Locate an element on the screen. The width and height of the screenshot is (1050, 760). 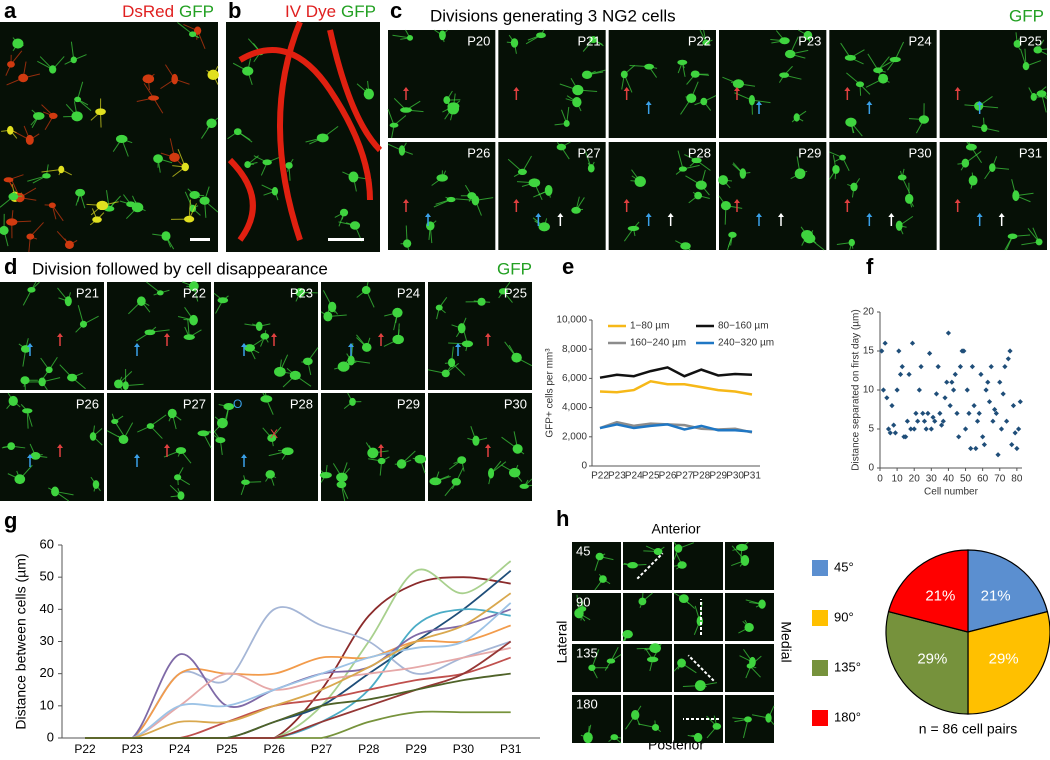
x-tick-label: P24 is located at coordinates (180, 749).